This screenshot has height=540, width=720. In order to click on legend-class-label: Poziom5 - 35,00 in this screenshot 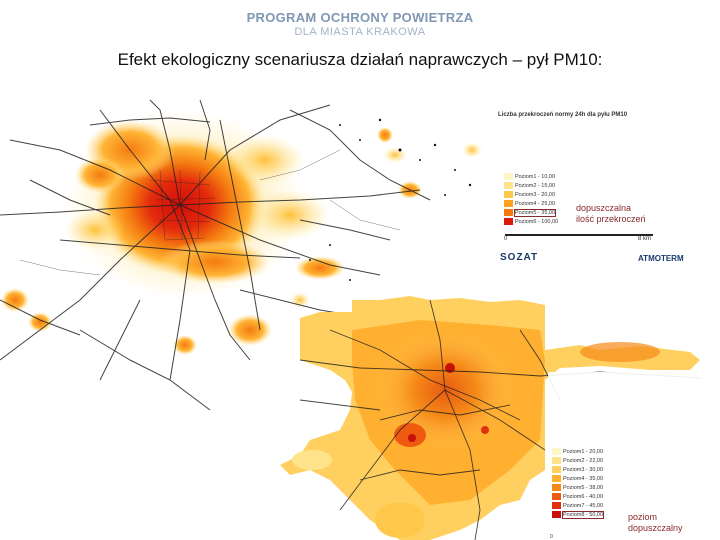, I will do `click(535, 212)`.